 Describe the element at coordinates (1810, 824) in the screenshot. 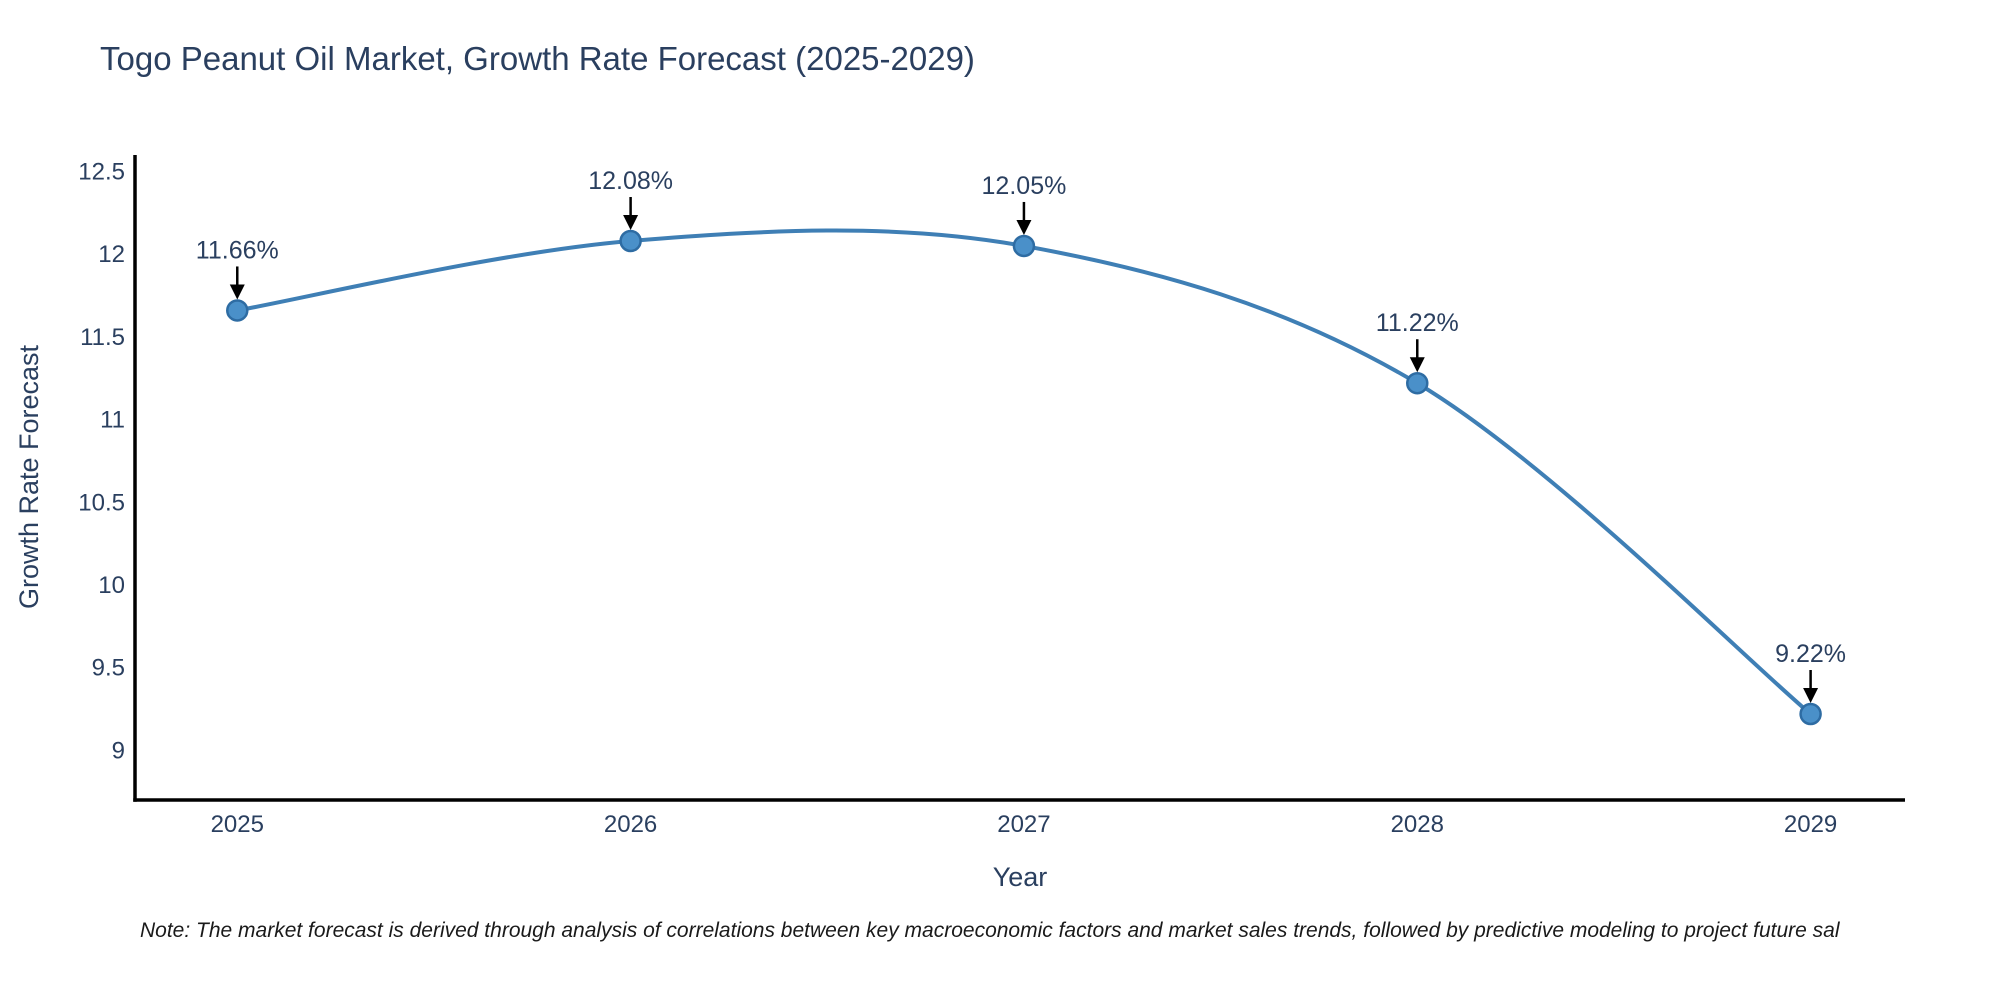

I see `x-tick-label: 2029` at that location.